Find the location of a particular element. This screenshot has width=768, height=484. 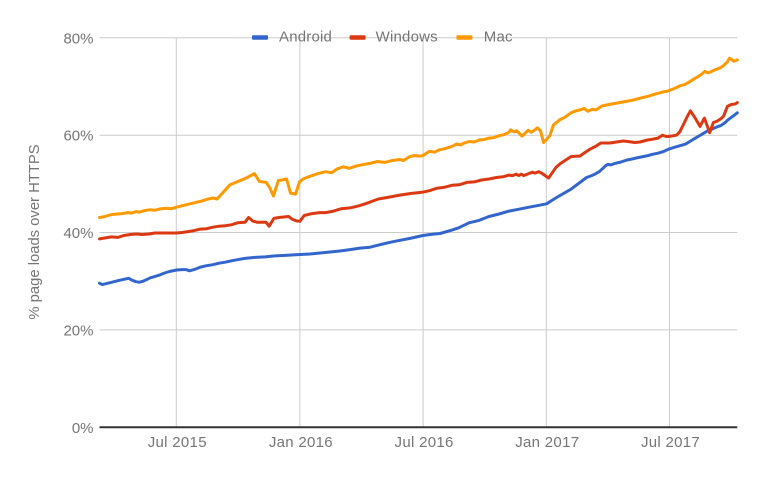

svg-text: 40% is located at coordinates (78, 233).